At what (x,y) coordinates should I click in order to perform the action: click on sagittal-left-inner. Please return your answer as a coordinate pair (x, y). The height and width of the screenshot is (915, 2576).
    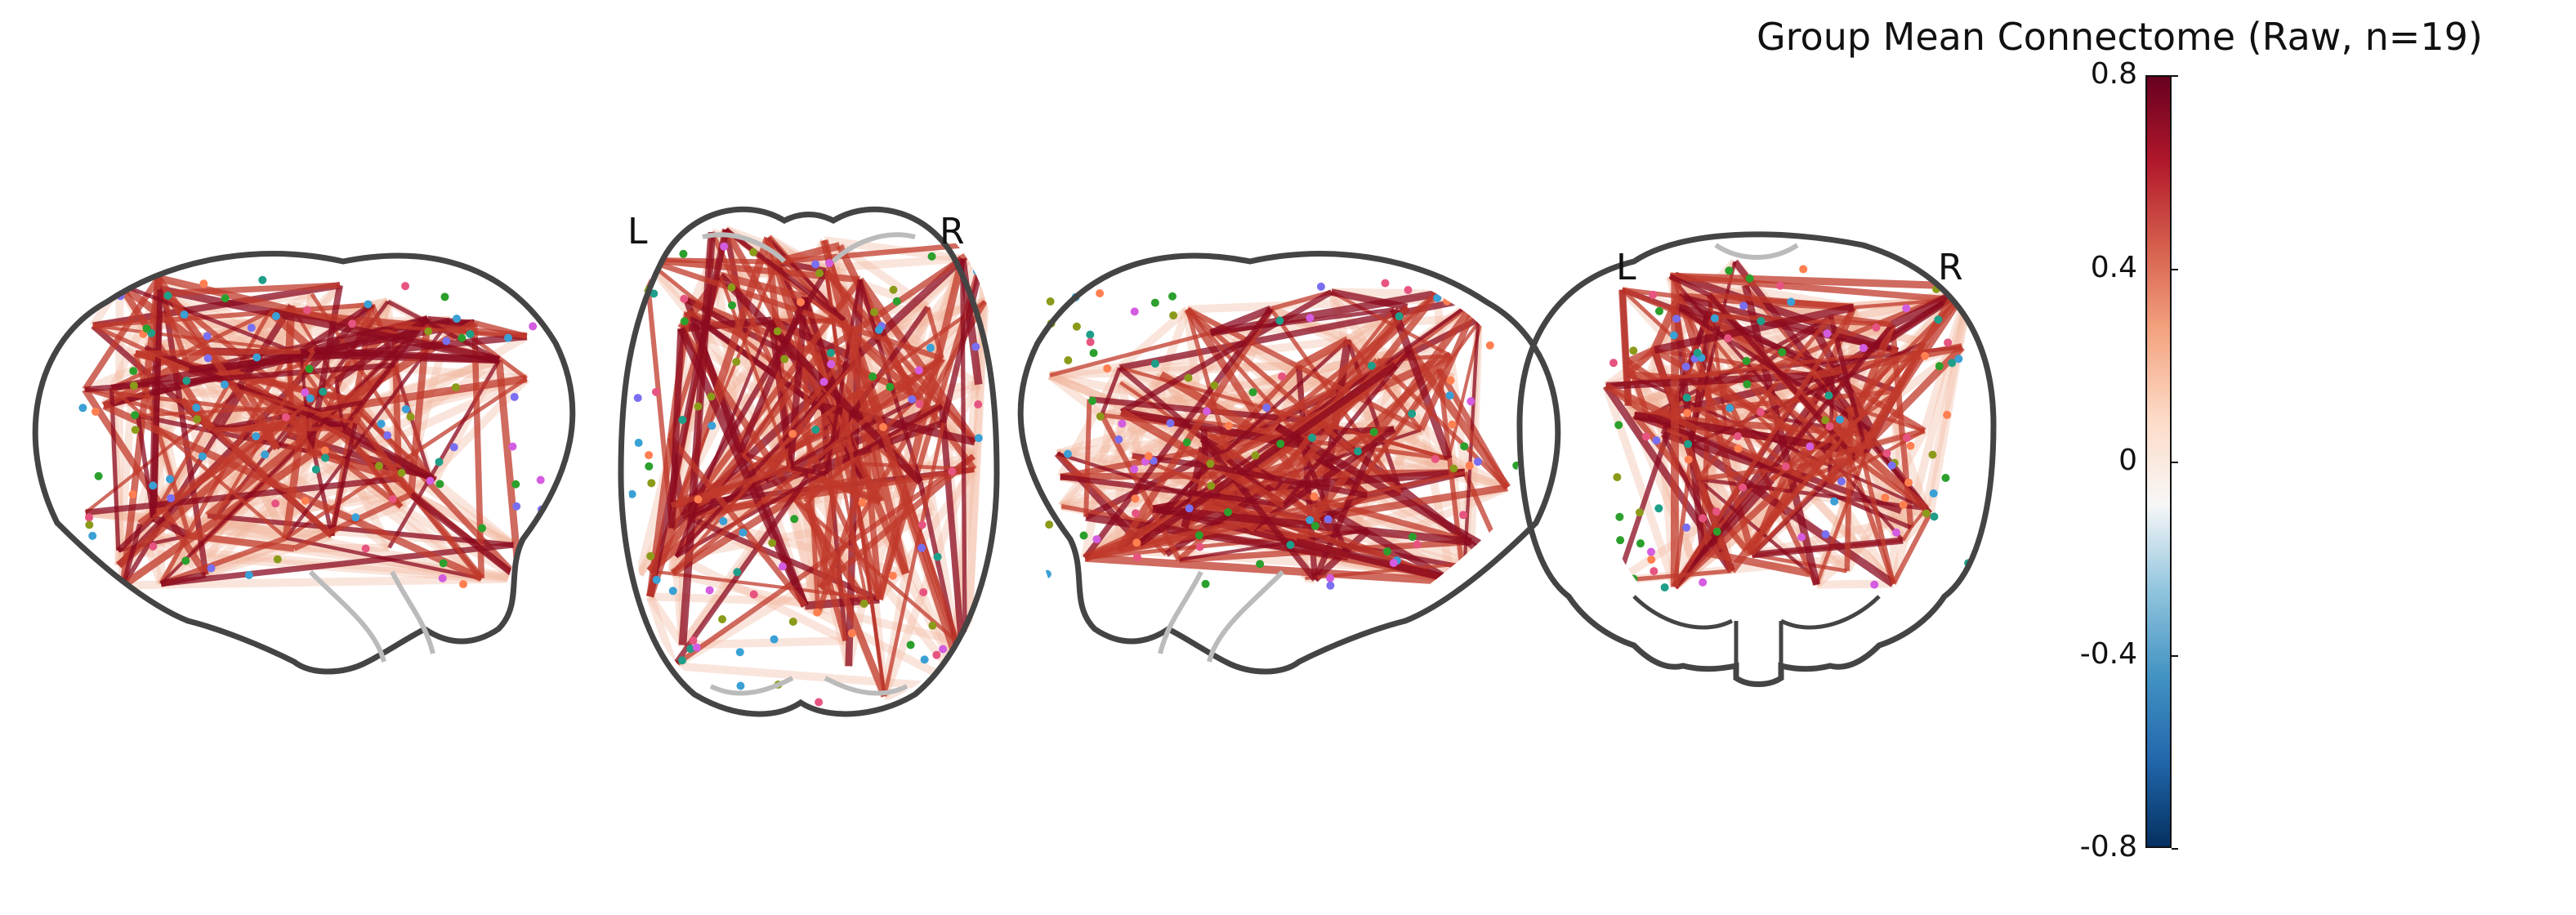
    Looking at the image, I should click on (372, 616).